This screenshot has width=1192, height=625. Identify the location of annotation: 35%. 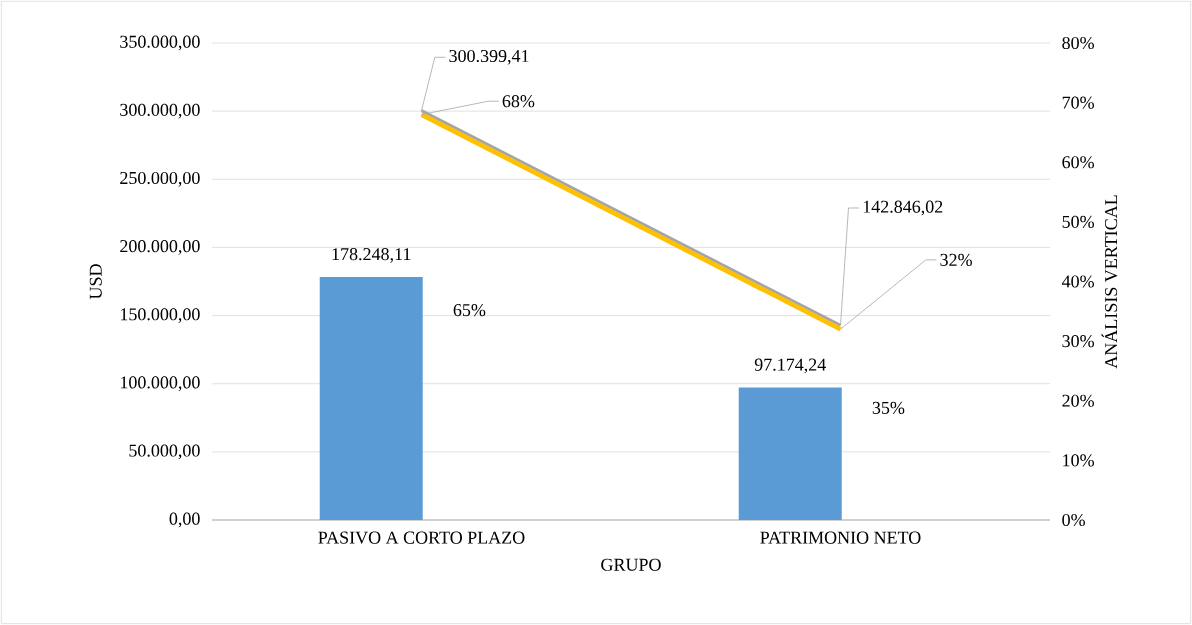
(888, 407).